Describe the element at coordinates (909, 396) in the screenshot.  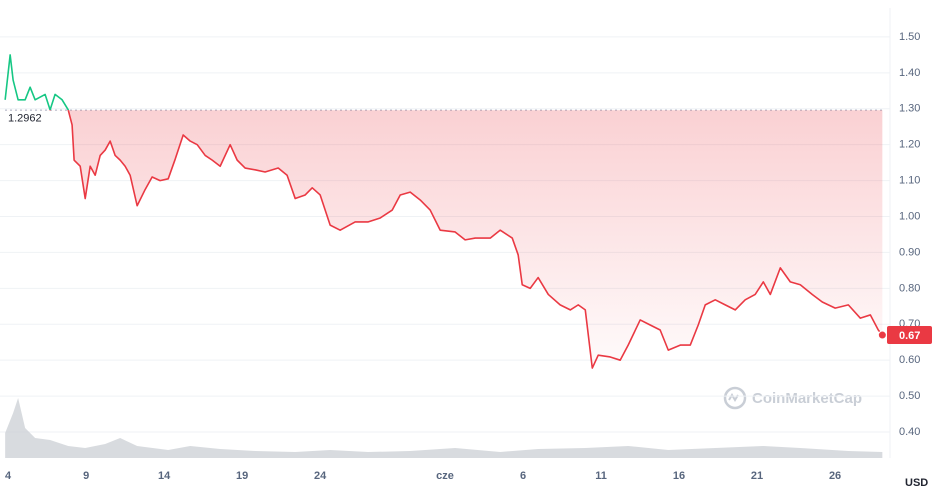
I see `y-tick-label: 0.50` at that location.